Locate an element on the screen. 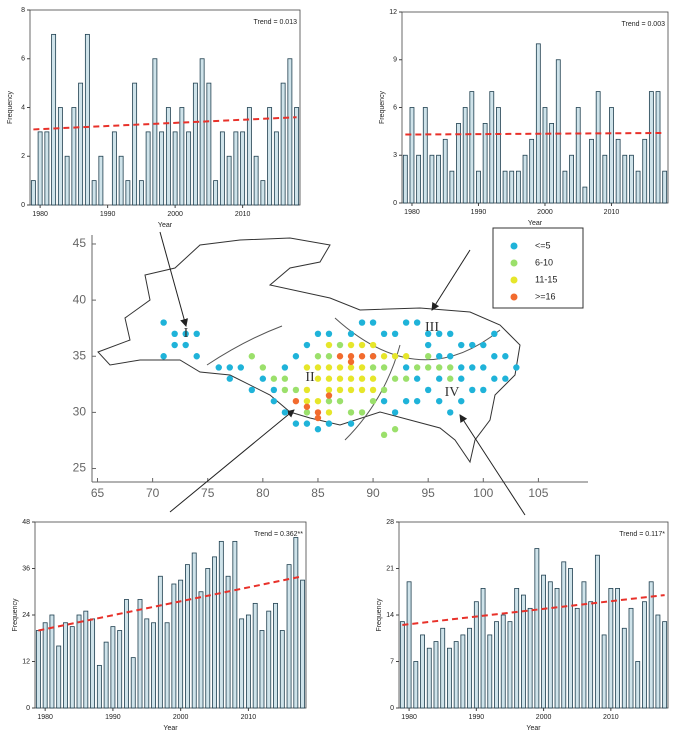 This screenshot has height=736, width=683. y-tick-label: 12 is located at coordinates (26, 661).